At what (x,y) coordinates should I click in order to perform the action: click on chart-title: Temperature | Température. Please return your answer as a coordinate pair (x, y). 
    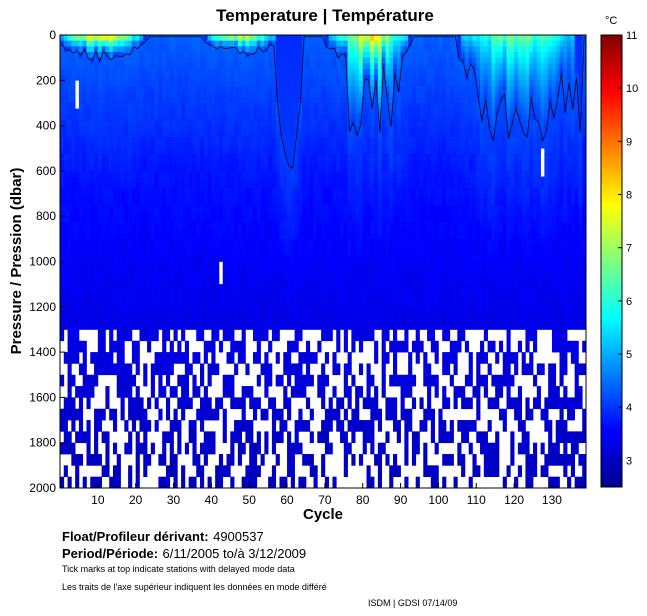
    Looking at the image, I should click on (325, 15).